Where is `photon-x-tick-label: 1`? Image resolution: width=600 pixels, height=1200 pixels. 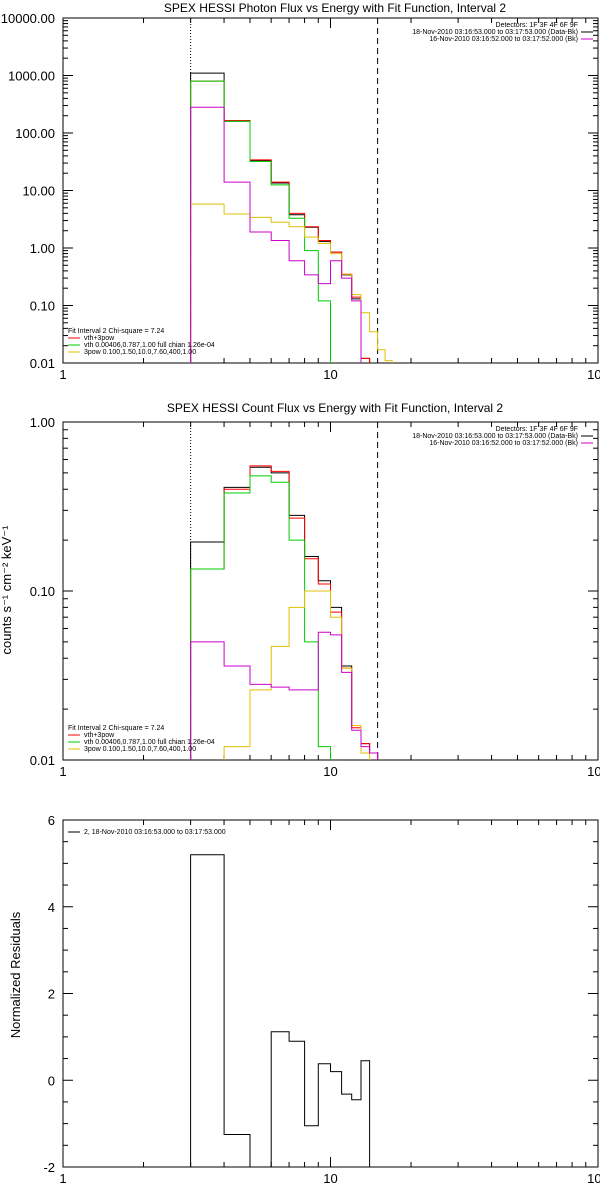
photon-x-tick-label: 1 is located at coordinates (62, 374).